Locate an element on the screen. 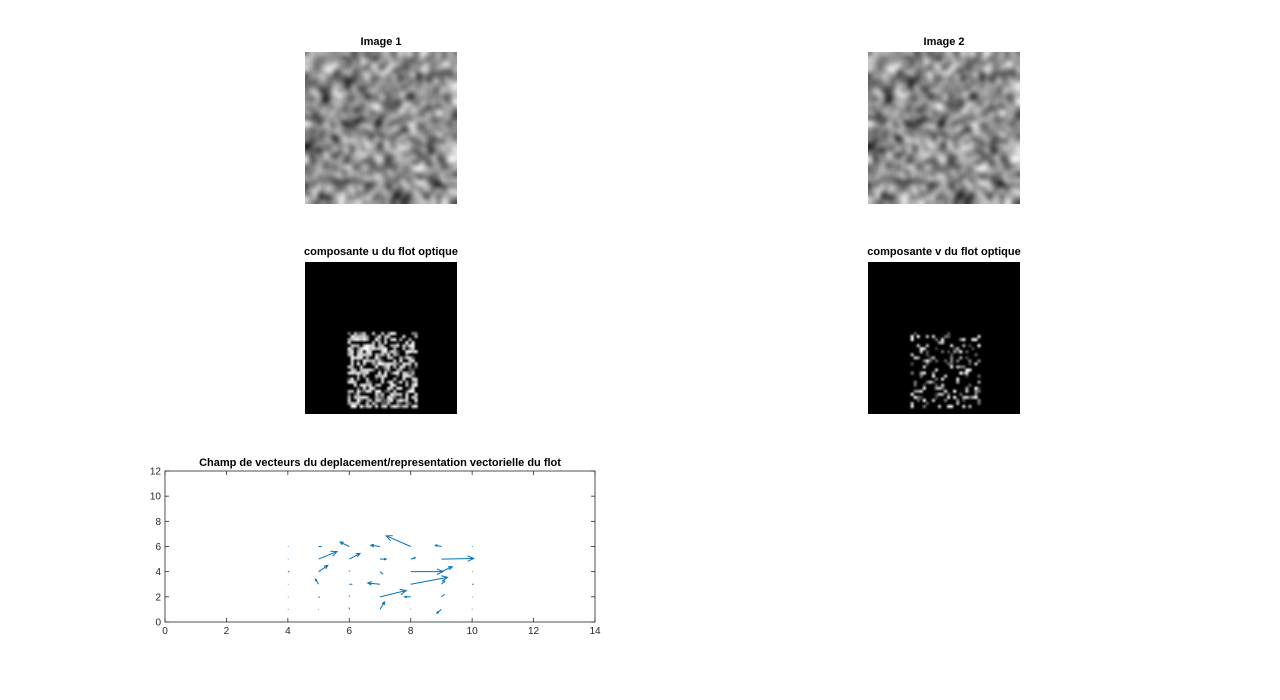 This screenshot has height=700, width=1280. image2-panel is located at coordinates (944, 128).